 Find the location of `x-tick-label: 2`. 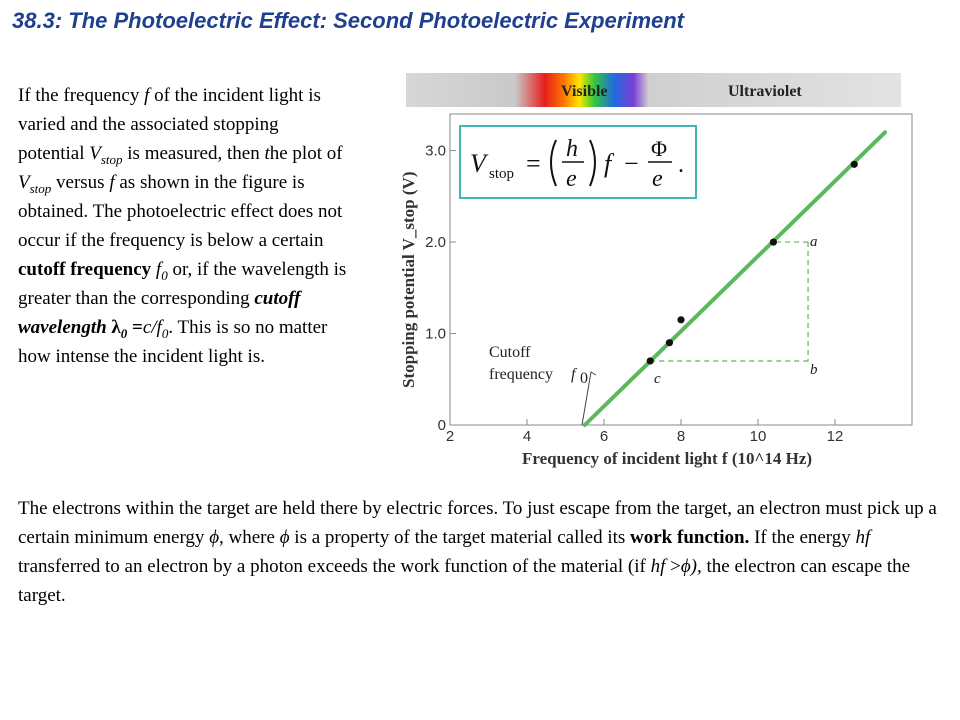

x-tick-label: 2 is located at coordinates (450, 436).